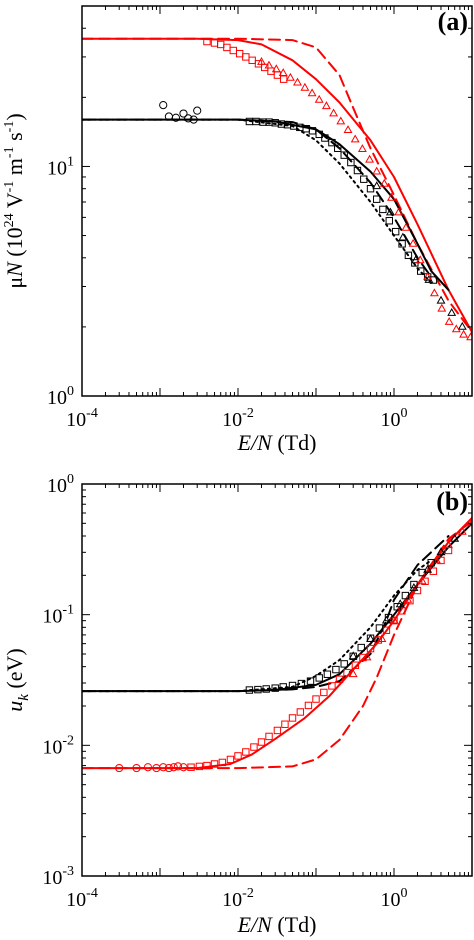 The width and height of the screenshot is (474, 940). I want to click on y-tick-label: 10⁻¹, so click(58, 615).